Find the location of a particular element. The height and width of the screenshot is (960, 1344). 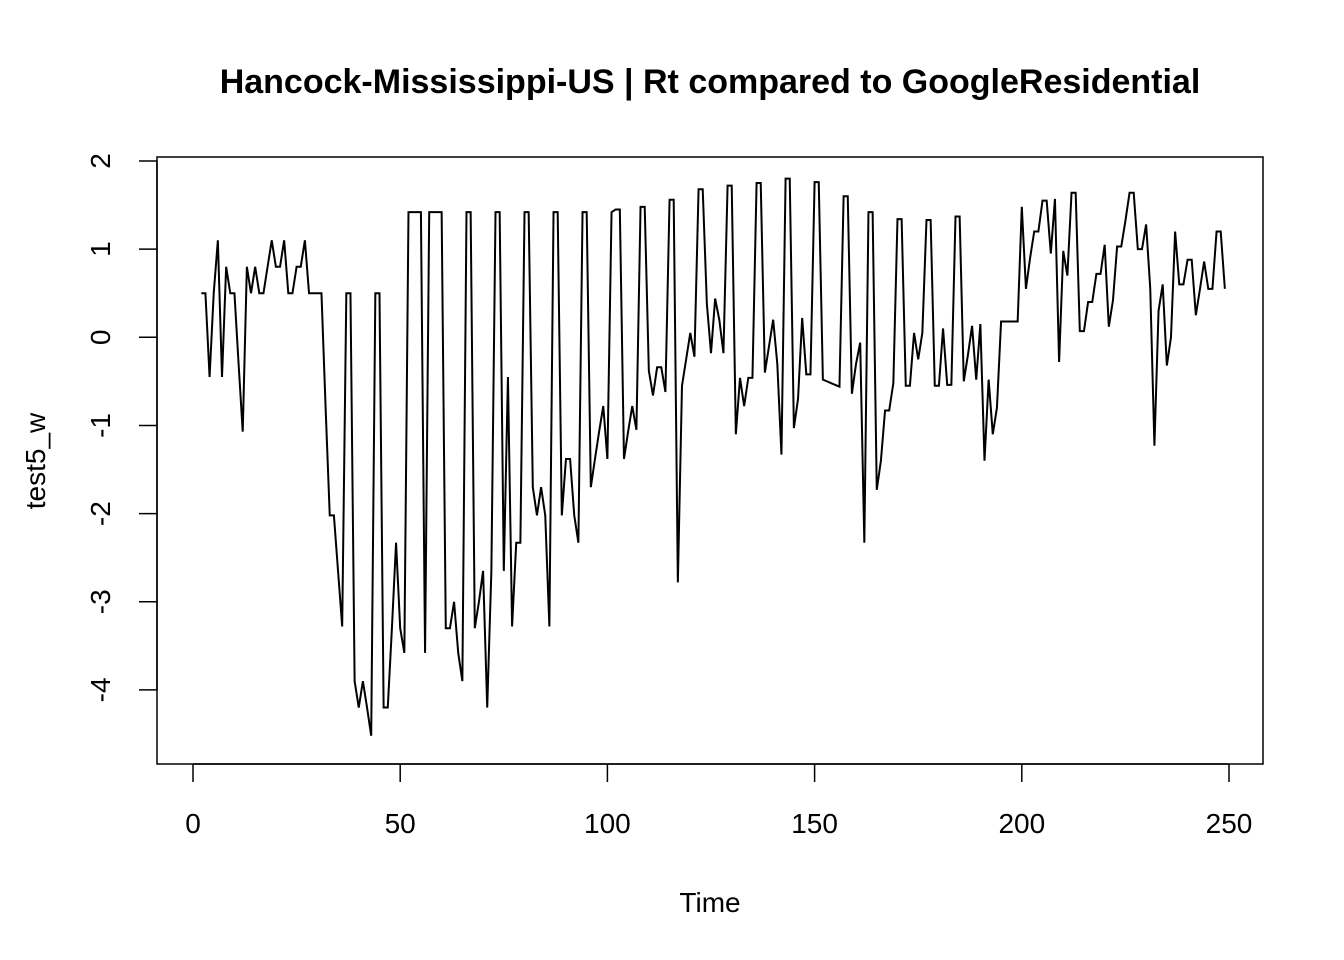

y-tick-label: -1 is located at coordinates (100, 425).